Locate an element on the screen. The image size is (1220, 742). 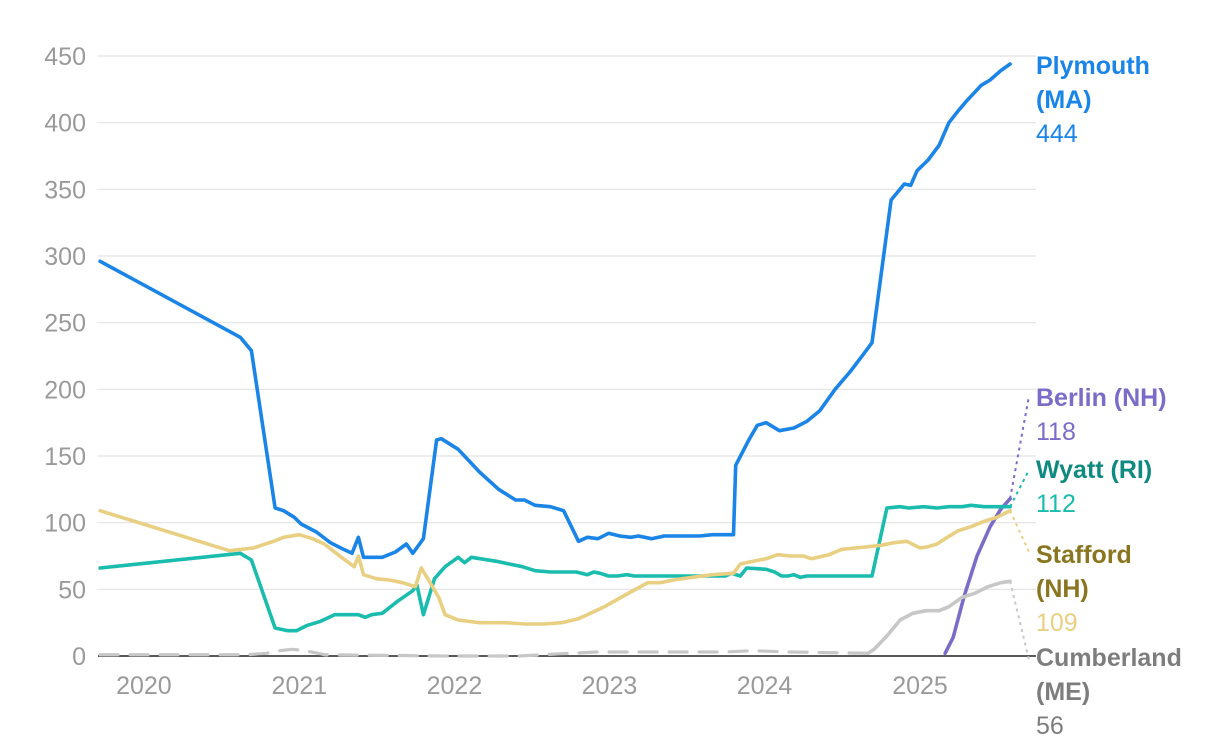
series-label-cumberland: Cumberland is located at coordinates (1109, 658).